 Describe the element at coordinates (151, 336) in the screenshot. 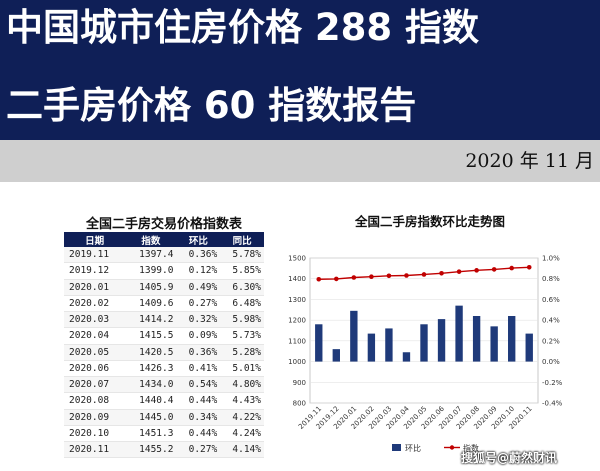

I see `cell-index: 1415.5` at that location.